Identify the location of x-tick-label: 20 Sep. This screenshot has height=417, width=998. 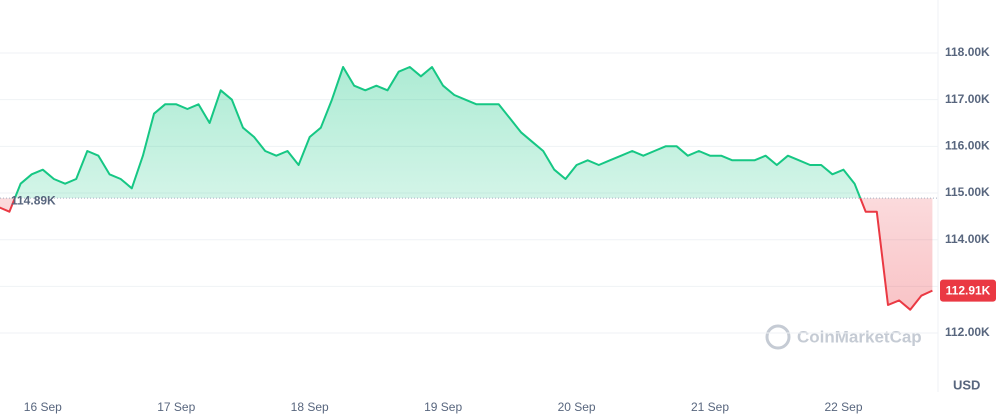
(577, 407).